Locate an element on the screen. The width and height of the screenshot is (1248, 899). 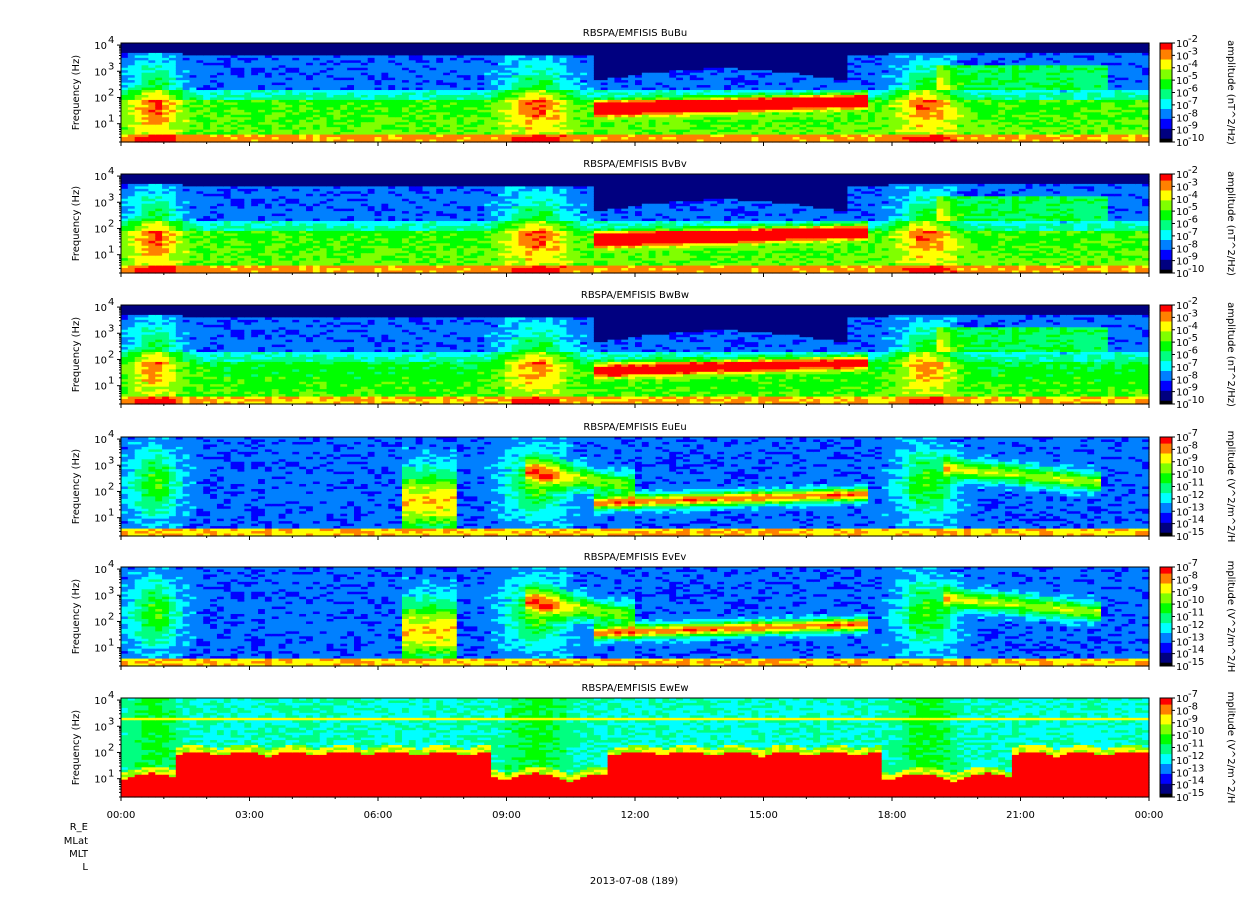
heatmap-cells is located at coordinates (635, 93).